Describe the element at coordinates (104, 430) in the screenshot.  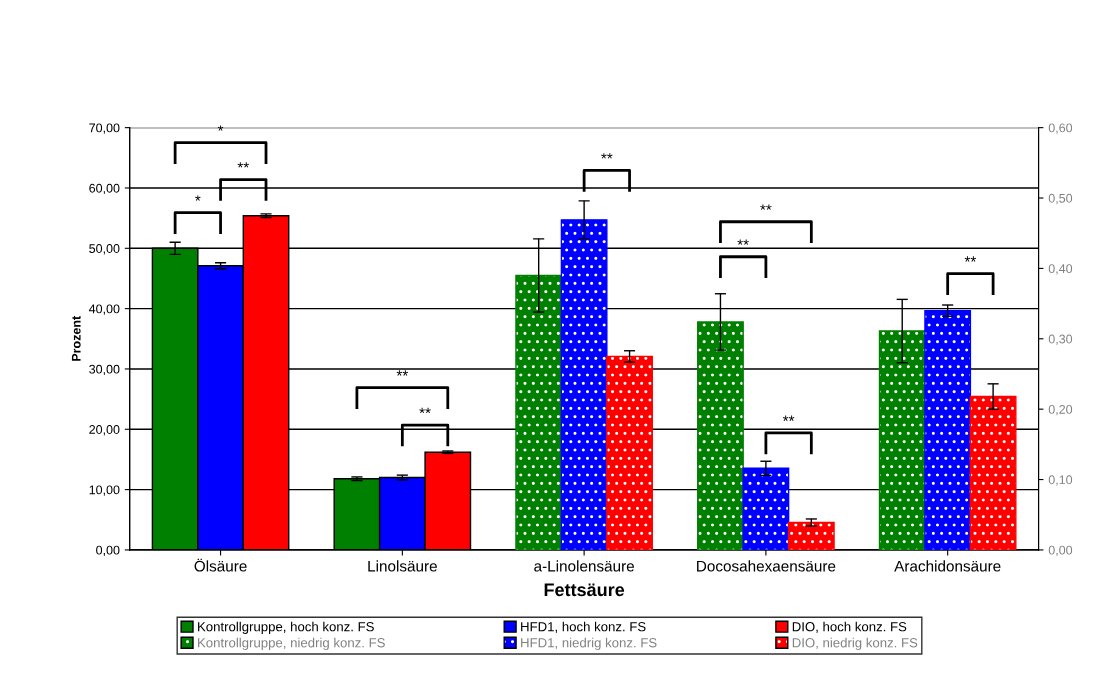
I see `y-tick-label: 20,00` at that location.